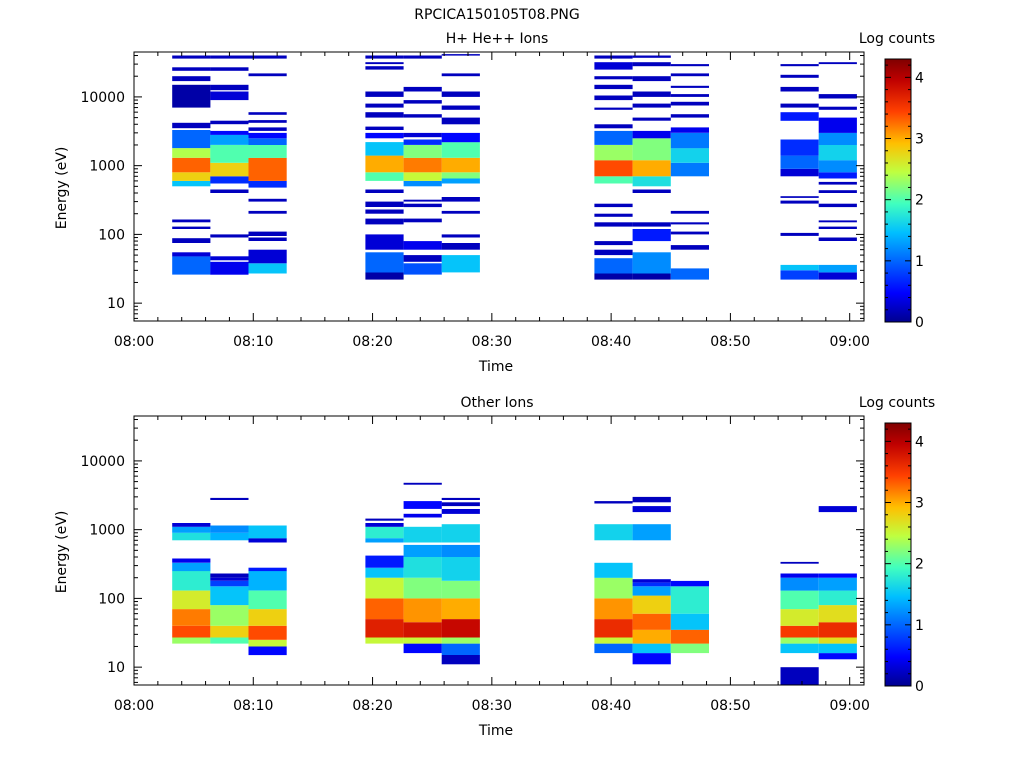  What do you see at coordinates (904, 561) in the screenshot?
I see `colorbar-ticks: 0 1 2 3 4` at bounding box center [904, 561].